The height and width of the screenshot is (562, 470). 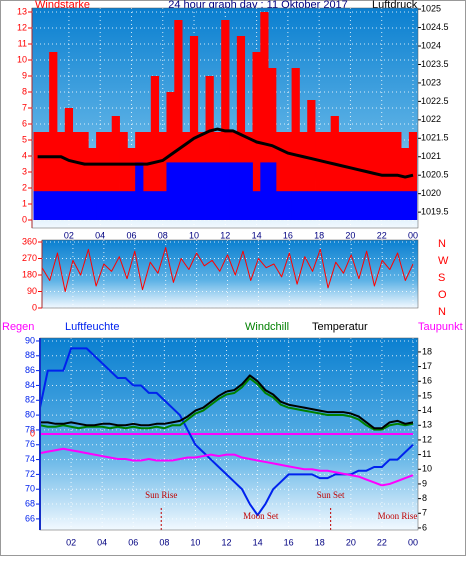 What do you see at coordinates (230, 274) in the screenshot?
I see `plot-layer` at bounding box center [230, 274].